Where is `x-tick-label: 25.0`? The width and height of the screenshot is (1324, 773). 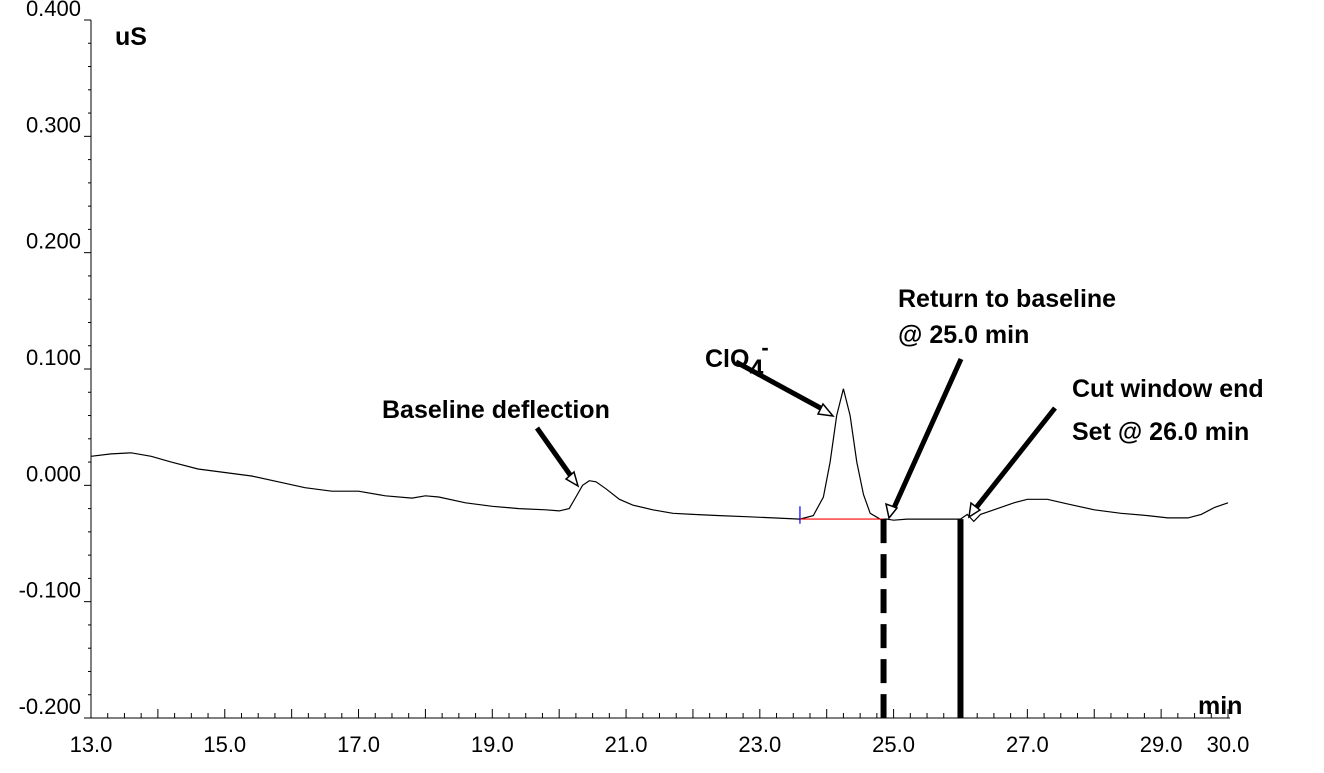 x-tick-label: 25.0 is located at coordinates (893, 744).